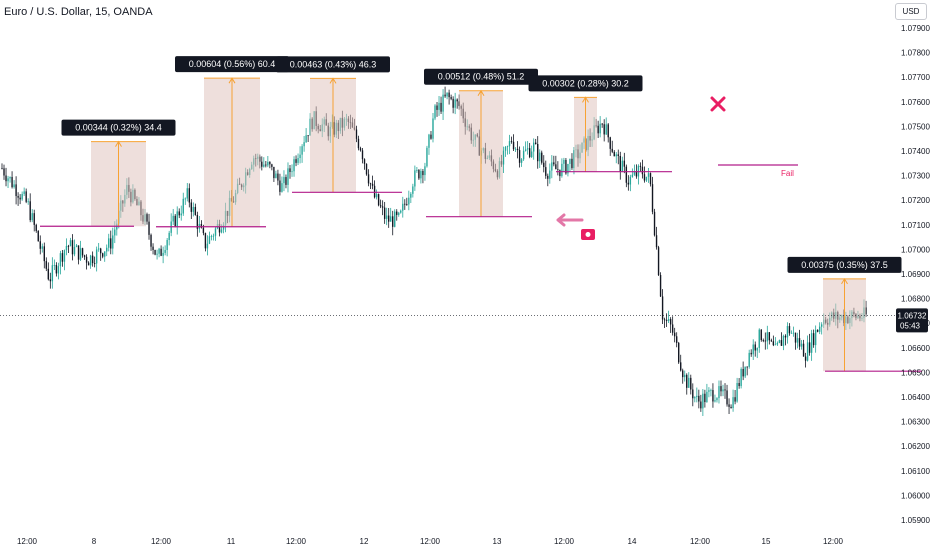  I want to click on left-arrow-icon, so click(570, 220).